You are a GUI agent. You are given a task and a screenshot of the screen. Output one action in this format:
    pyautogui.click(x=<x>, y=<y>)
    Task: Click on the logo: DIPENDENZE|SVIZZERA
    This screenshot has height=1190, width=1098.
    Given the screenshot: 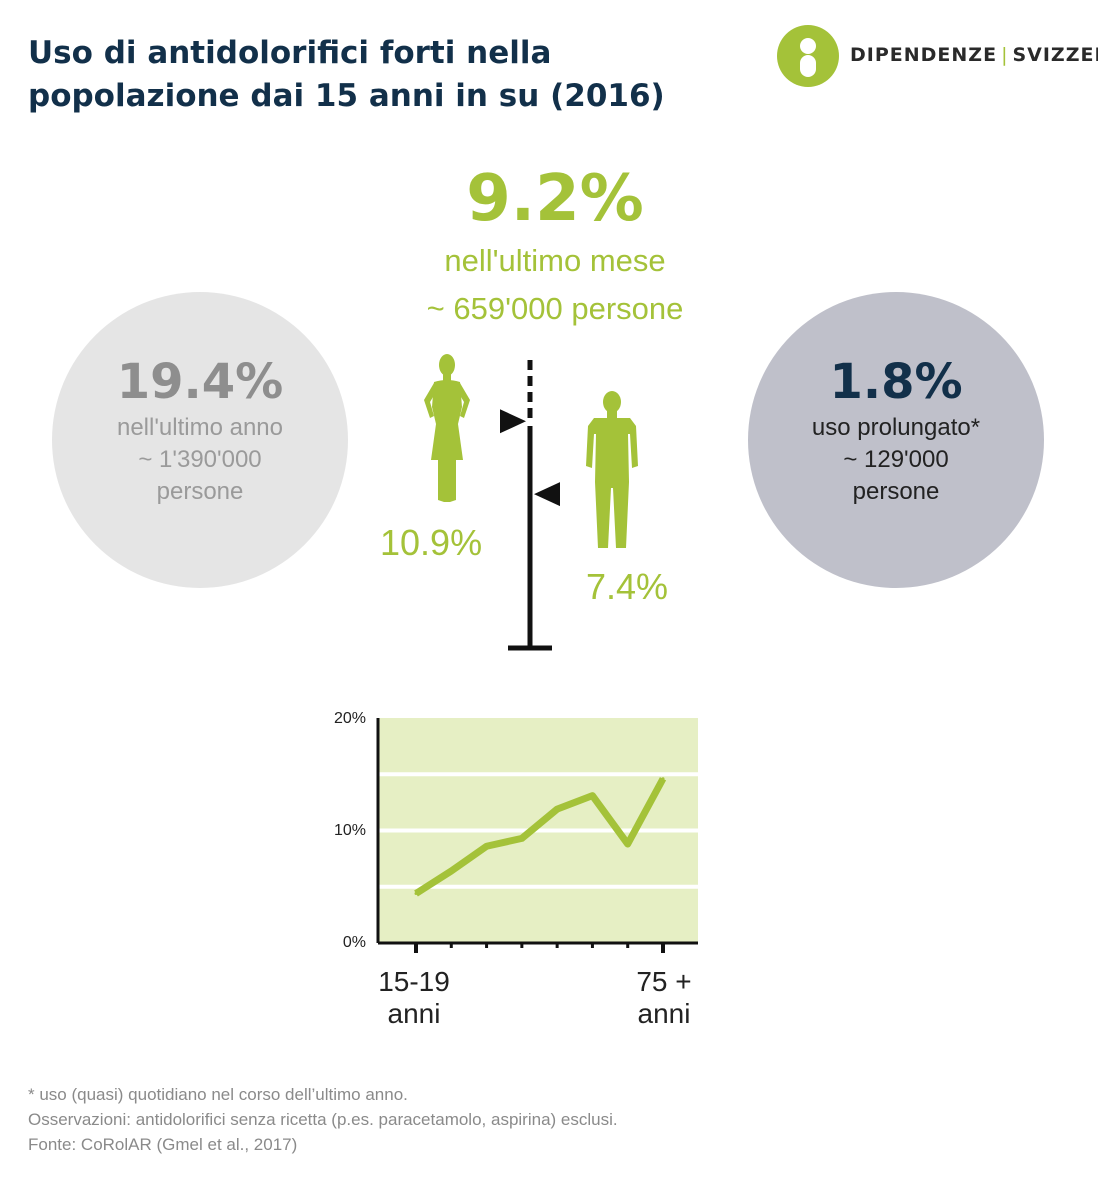 What is the action you would take?
    pyautogui.click(x=937, y=57)
    